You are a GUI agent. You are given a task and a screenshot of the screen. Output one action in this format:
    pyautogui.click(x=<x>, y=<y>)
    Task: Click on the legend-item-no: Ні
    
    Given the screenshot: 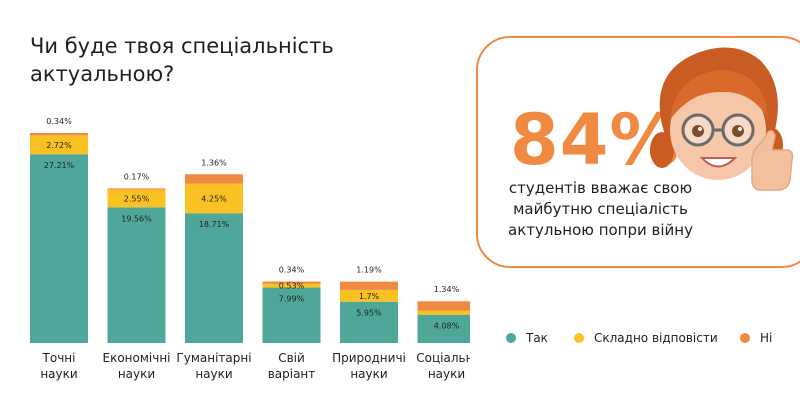 What is the action you would take?
    pyautogui.click(x=756, y=338)
    